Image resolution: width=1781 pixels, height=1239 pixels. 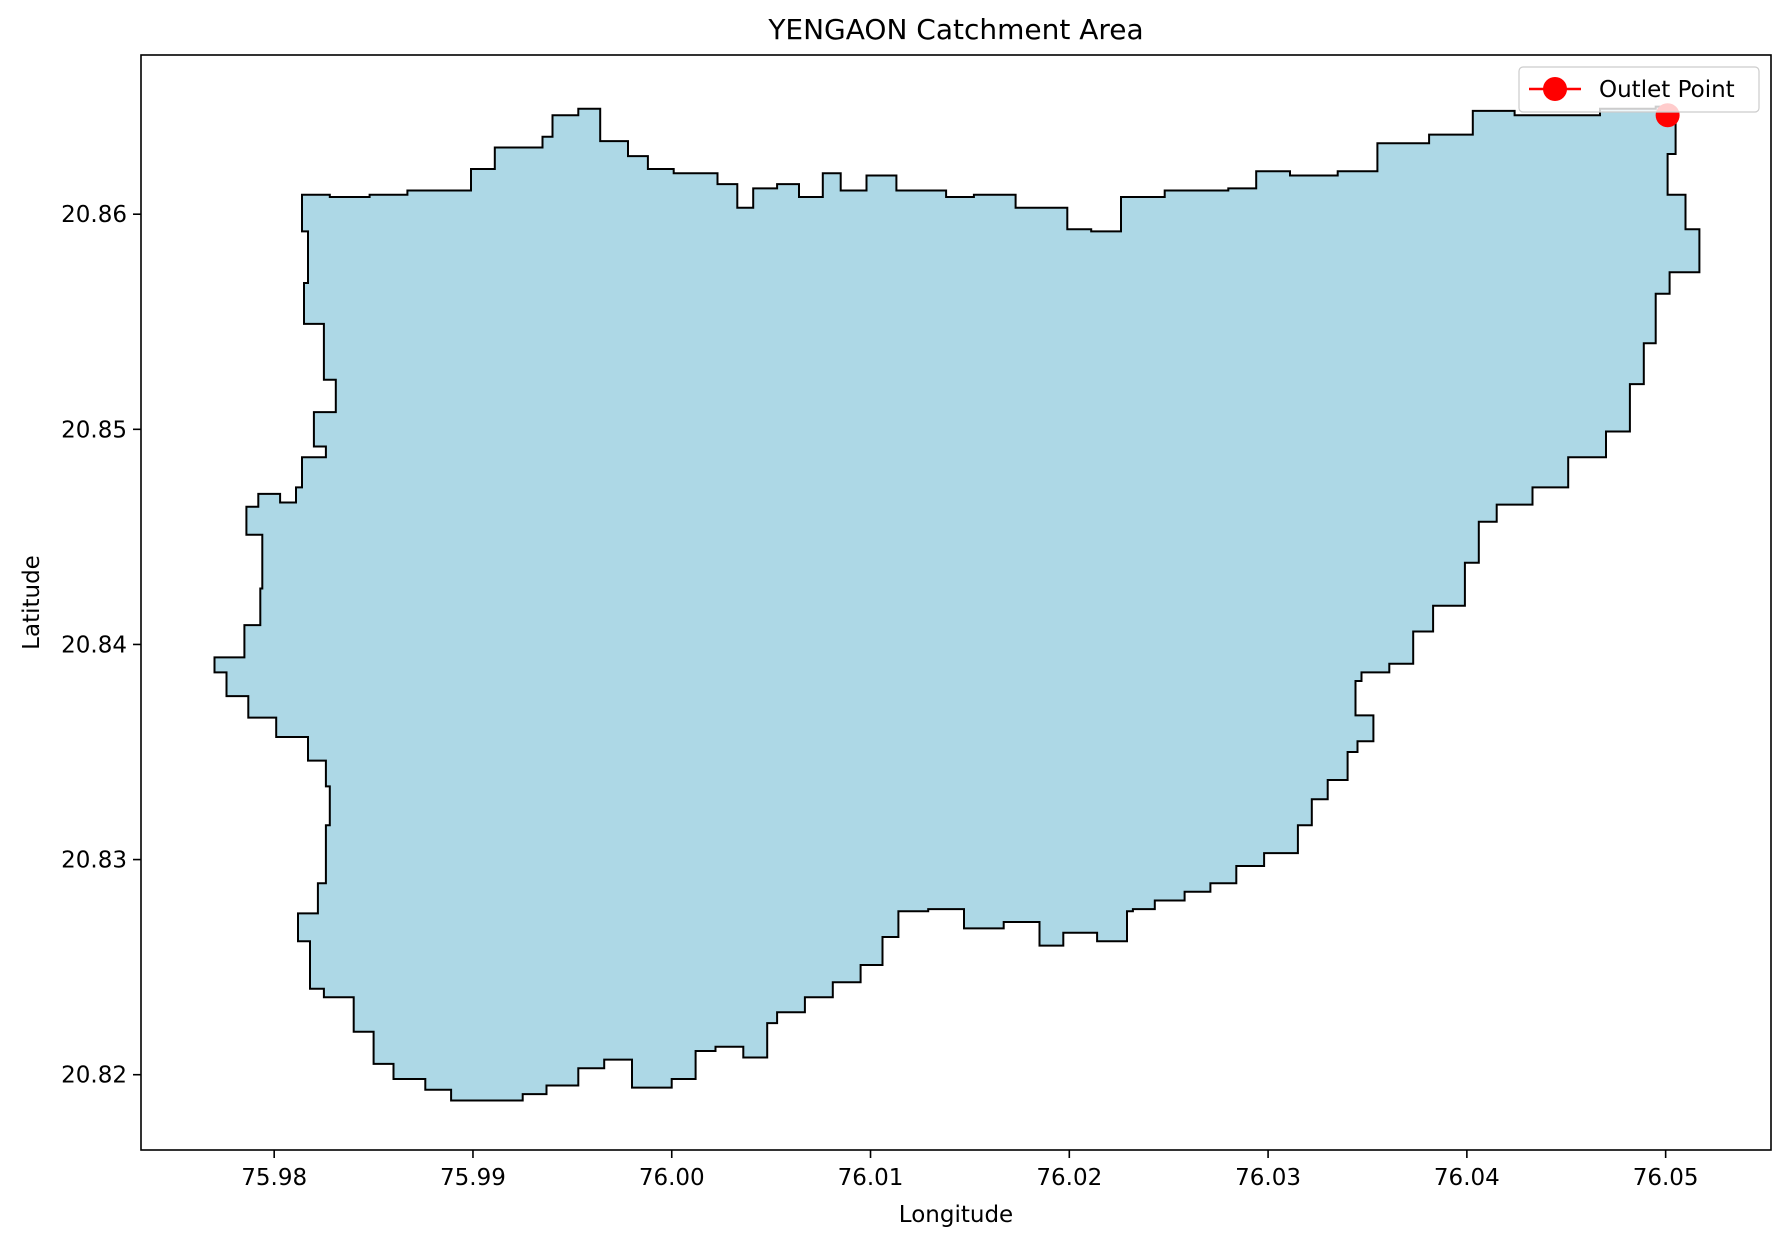 What do you see at coordinates (1268, 1178) in the screenshot?
I see `x-tick-label: 76.03` at bounding box center [1268, 1178].